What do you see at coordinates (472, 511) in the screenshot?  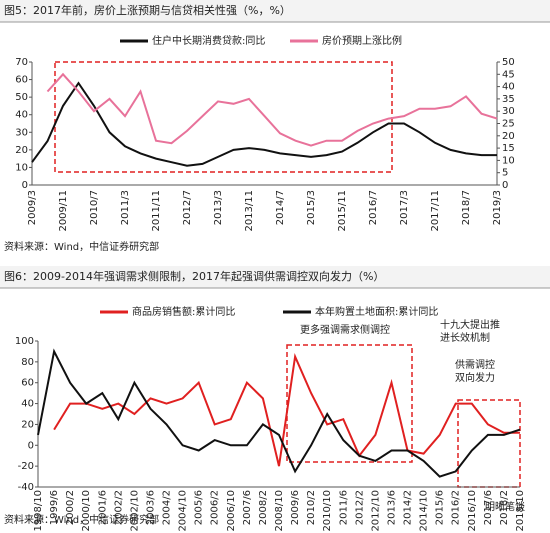 I see `x-tick-label: 2016/10` at bounding box center [472, 511].